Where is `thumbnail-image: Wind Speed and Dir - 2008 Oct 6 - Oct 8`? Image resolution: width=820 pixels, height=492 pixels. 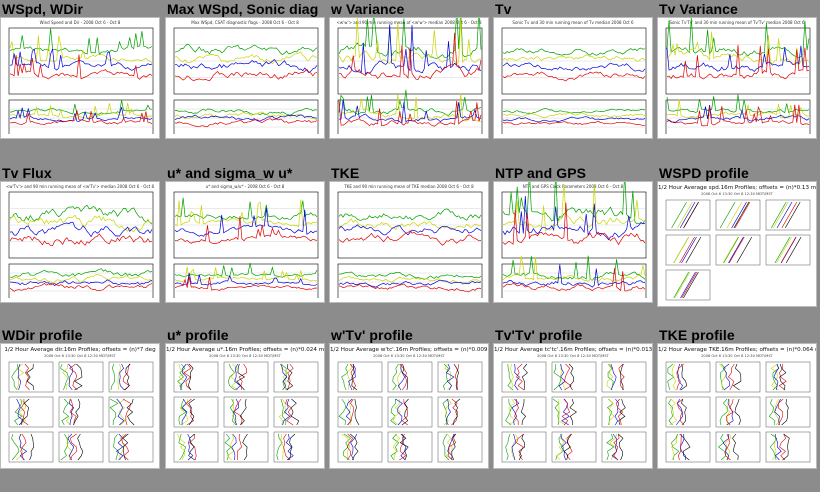
thumbnail-image: Wind Speed and Dir - 2008 Oct 6 - Oct 8 is located at coordinates (80, 78).